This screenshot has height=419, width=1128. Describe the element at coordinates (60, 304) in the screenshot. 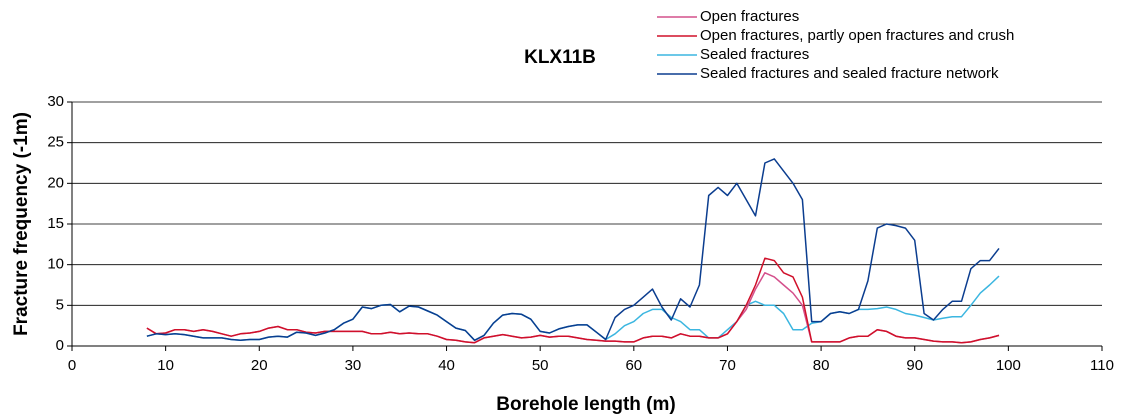

I see `y-tick-label: 5` at that location.